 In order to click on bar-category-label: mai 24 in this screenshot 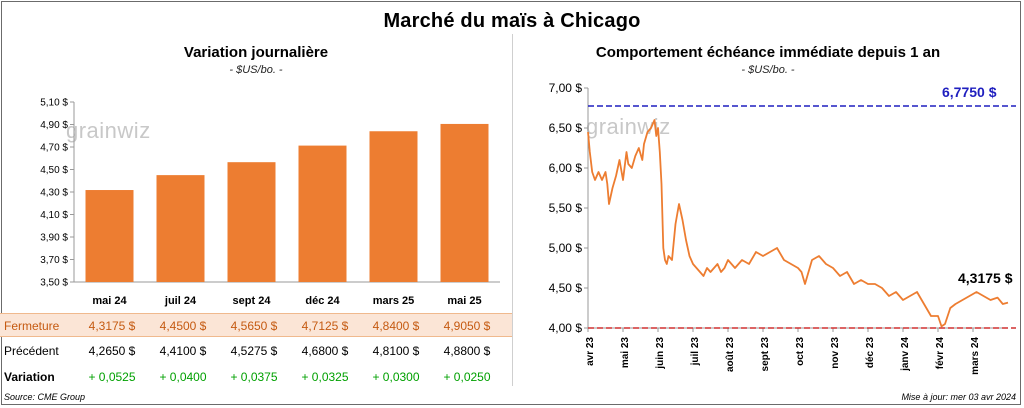, I will do `click(109, 301)`.